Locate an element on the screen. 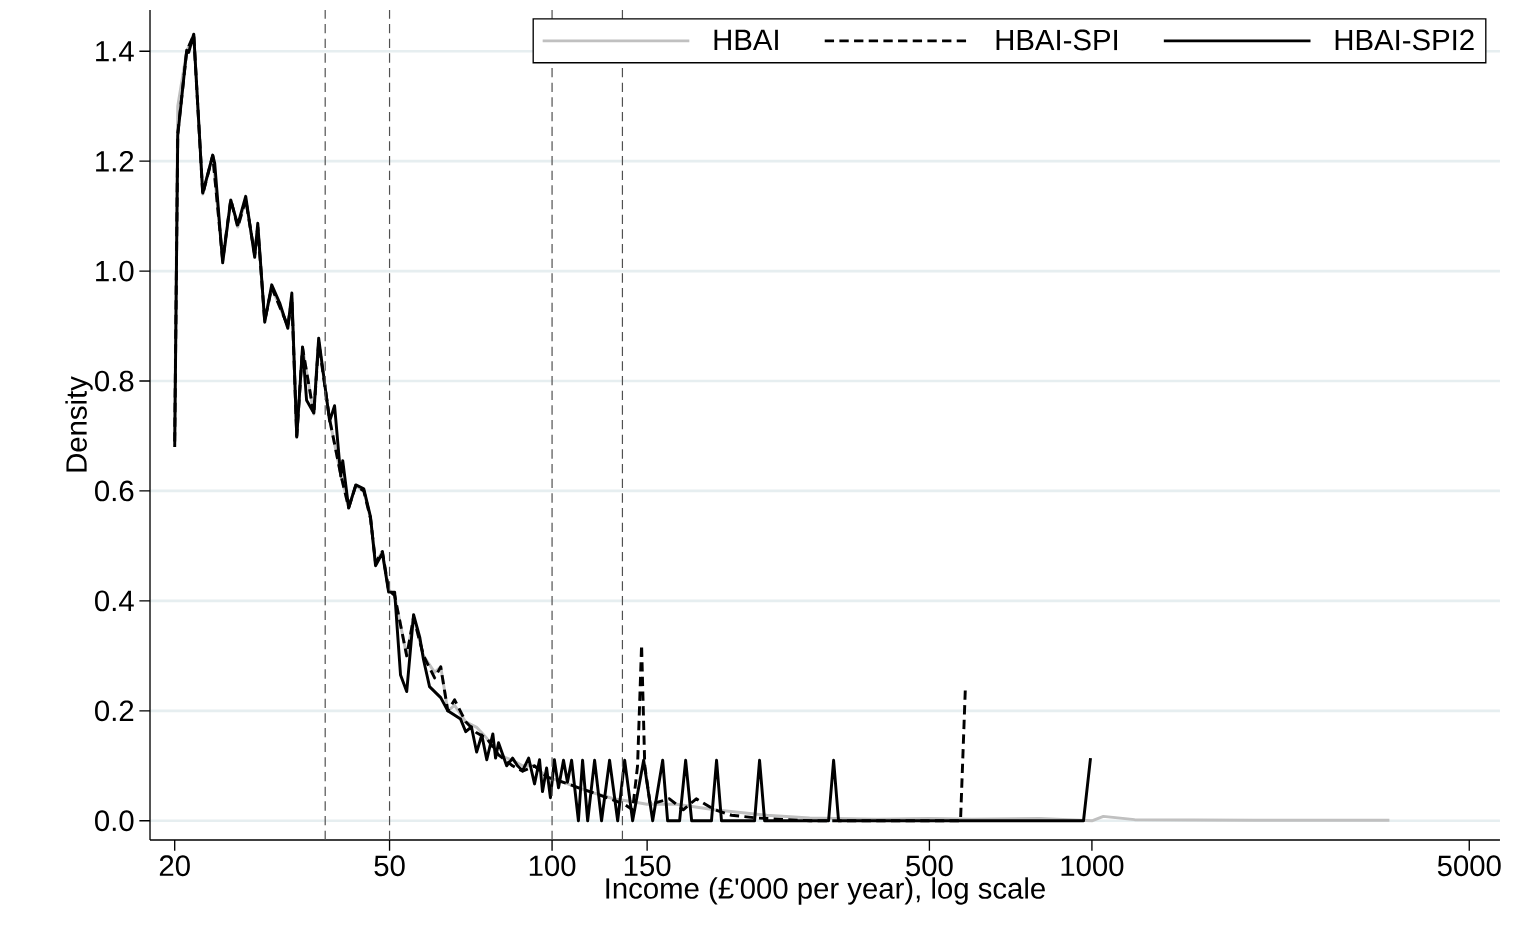 The width and height of the screenshot is (1535, 936). legend-label: HBAI-SPI is located at coordinates (1056, 40).